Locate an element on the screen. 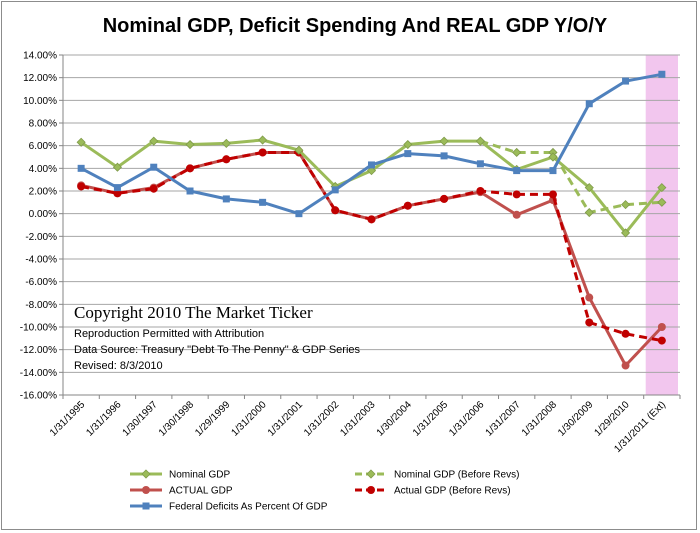 The width and height of the screenshot is (700, 533). y-tick-label: 2.00% is located at coordinates (43, 192).